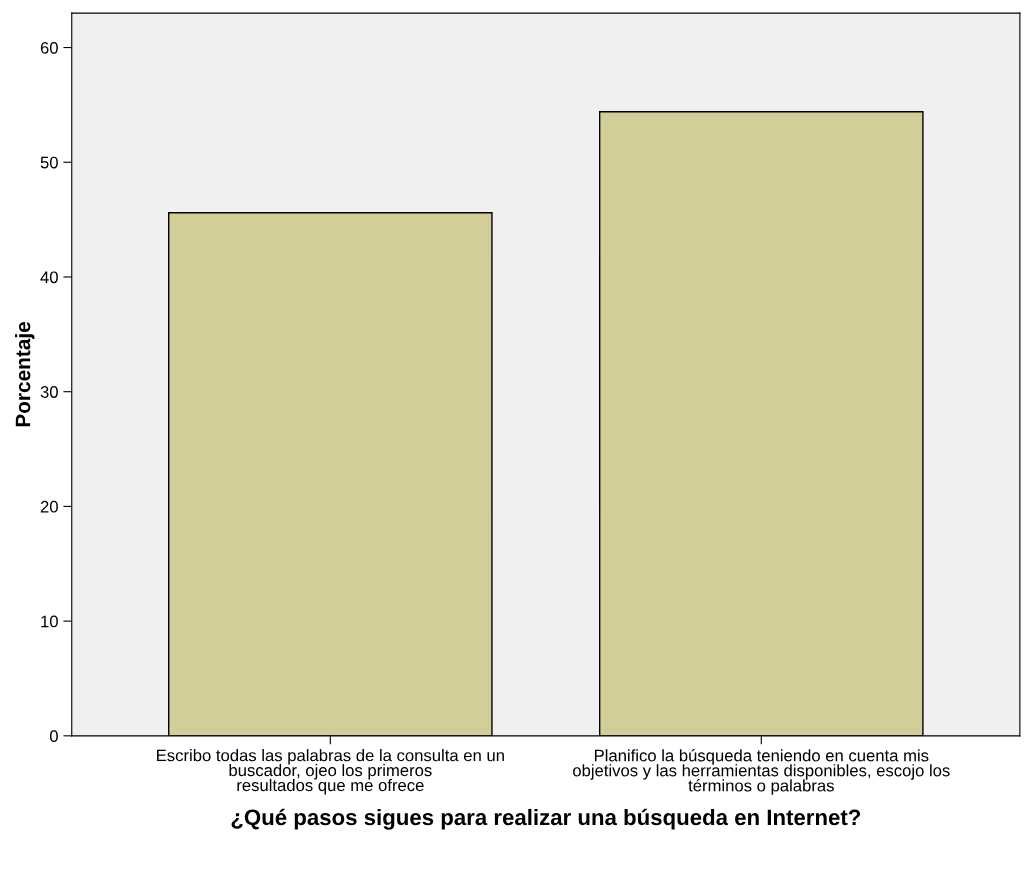 This screenshot has height=876, width=1025. I want to click on y-tick-label: 40, so click(49, 277).